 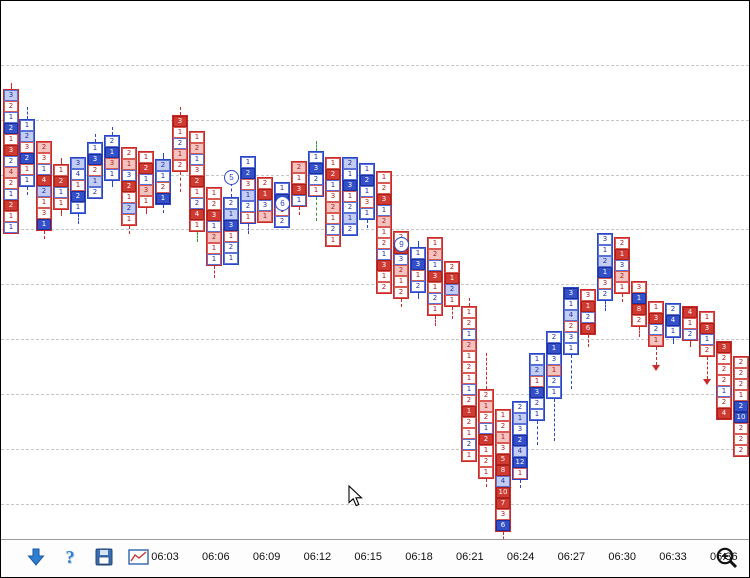 What do you see at coordinates (87, 557) in the screenshot?
I see `toolbar-icons: ?` at bounding box center [87, 557].